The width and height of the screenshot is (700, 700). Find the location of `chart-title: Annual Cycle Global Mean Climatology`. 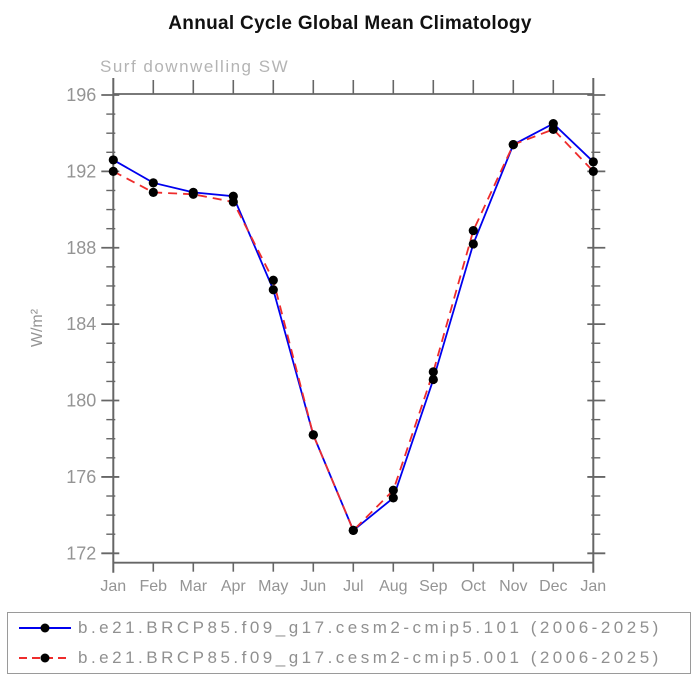

chart-title: Annual Cycle Global Mean Climatology is located at coordinates (350, 23).